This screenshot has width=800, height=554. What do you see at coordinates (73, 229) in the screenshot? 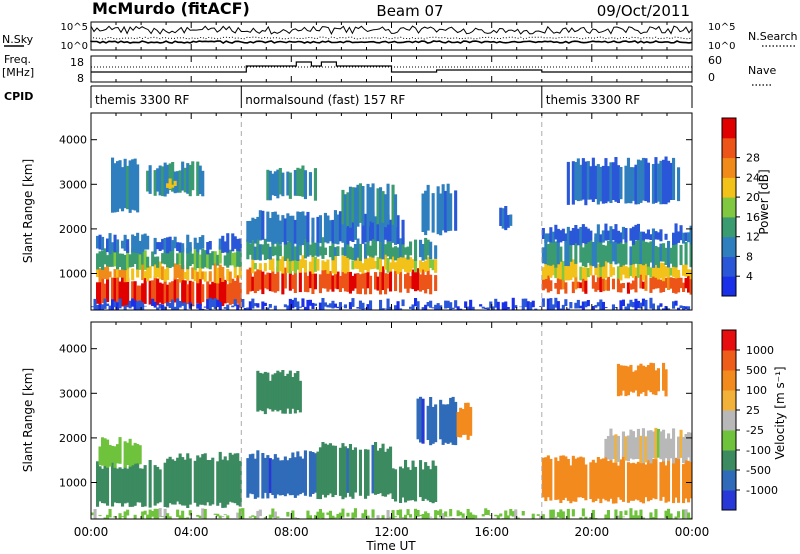
I see `y-tick-label: 2000` at bounding box center [73, 229].